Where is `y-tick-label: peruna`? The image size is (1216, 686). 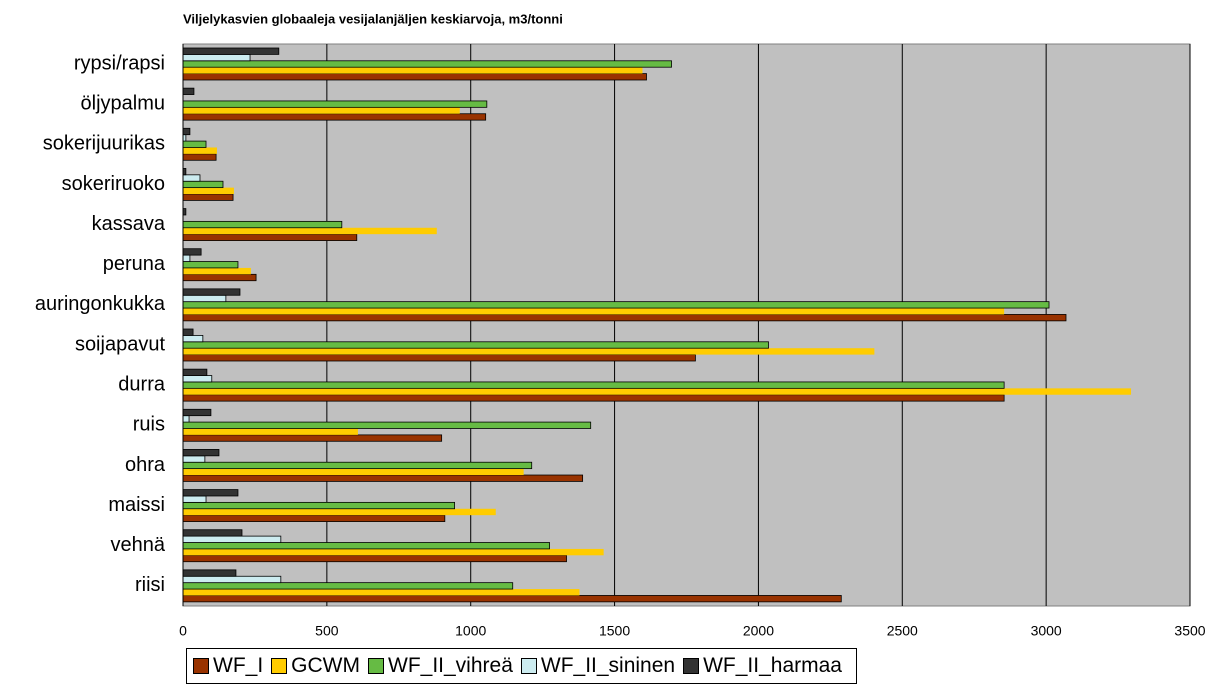 y-tick-label: peruna is located at coordinates (134, 264).